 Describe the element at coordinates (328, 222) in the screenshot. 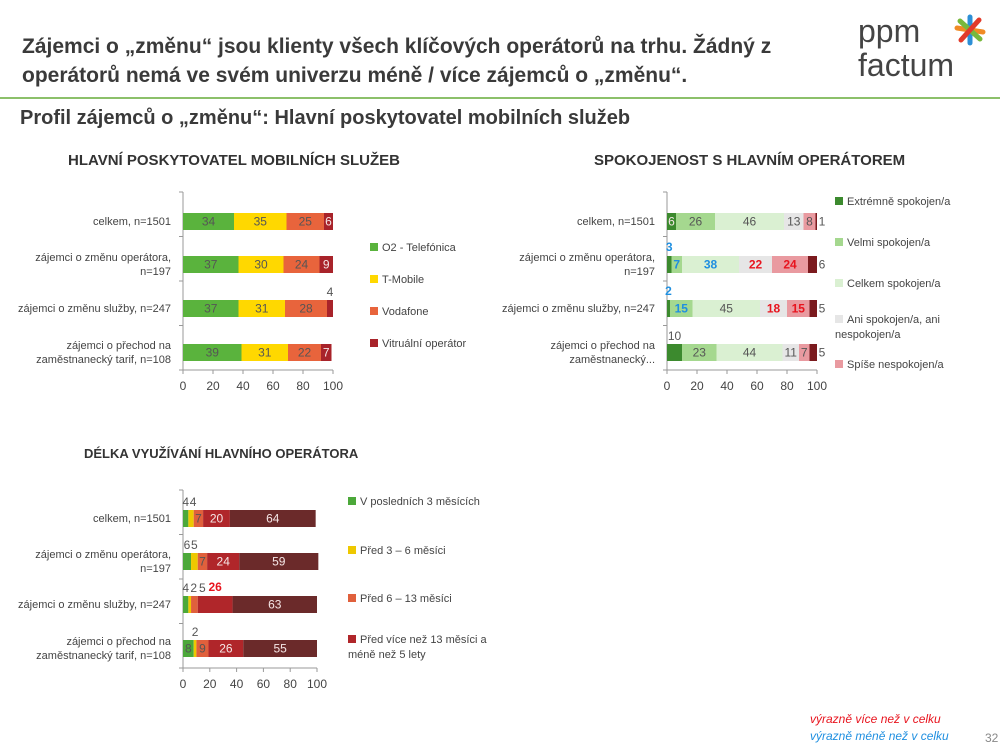

I see `bar-value-label: 6` at that location.